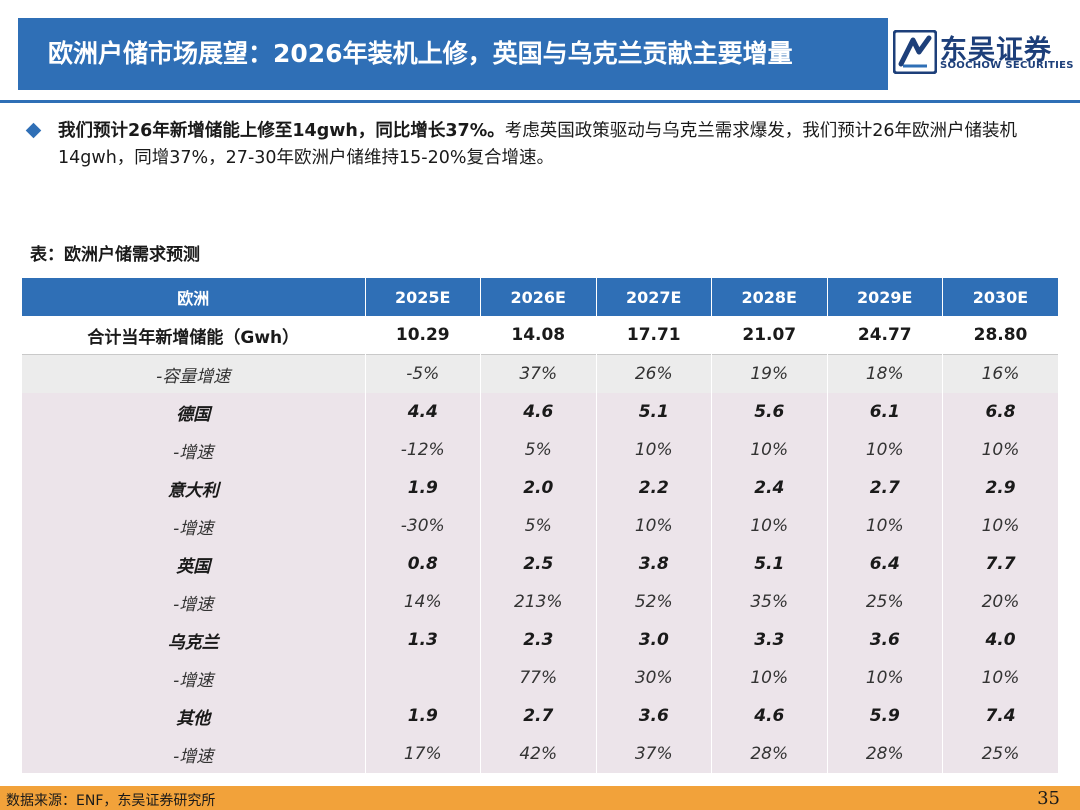 Image resolution: width=1080 pixels, height=810 pixels. Describe the element at coordinates (540, 798) in the screenshot. I see `footer-bar` at that location.